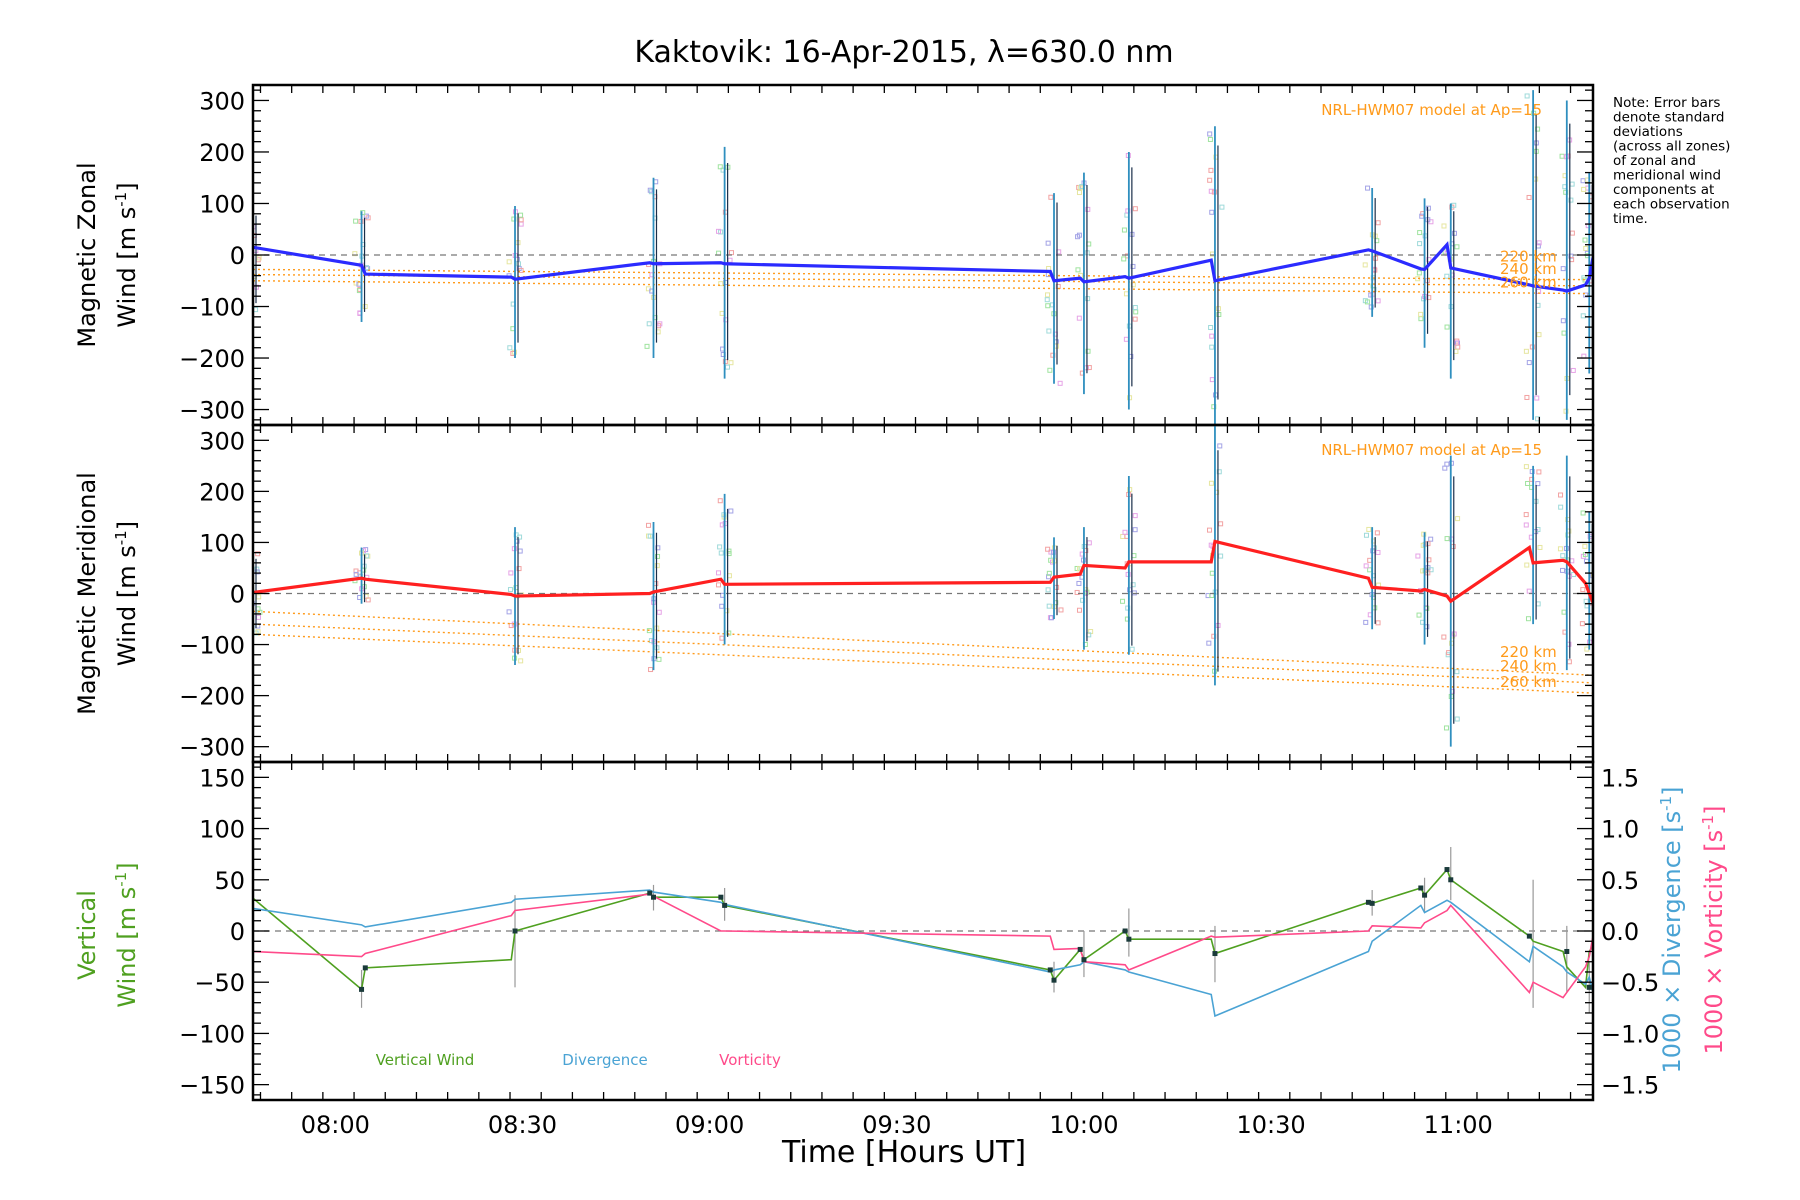 The image size is (1800, 1200). I want to click on note-line: components at, so click(1663, 190).